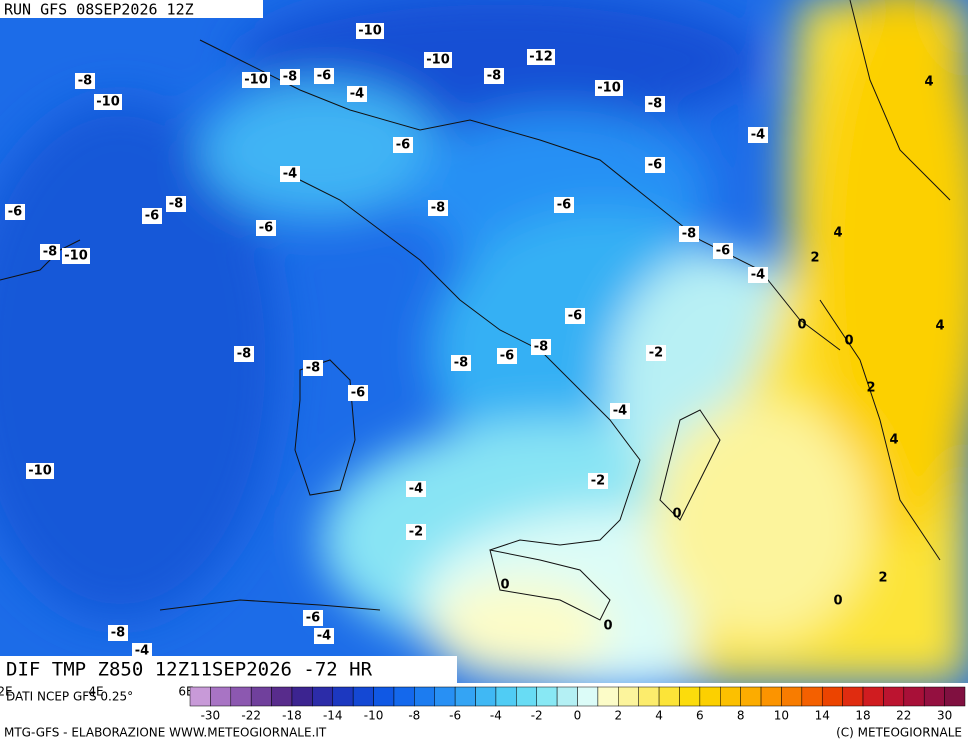 The image size is (968, 745). What do you see at coordinates (781, 716) in the screenshot?
I see `colorbar-tick-label: 10` at bounding box center [781, 716].